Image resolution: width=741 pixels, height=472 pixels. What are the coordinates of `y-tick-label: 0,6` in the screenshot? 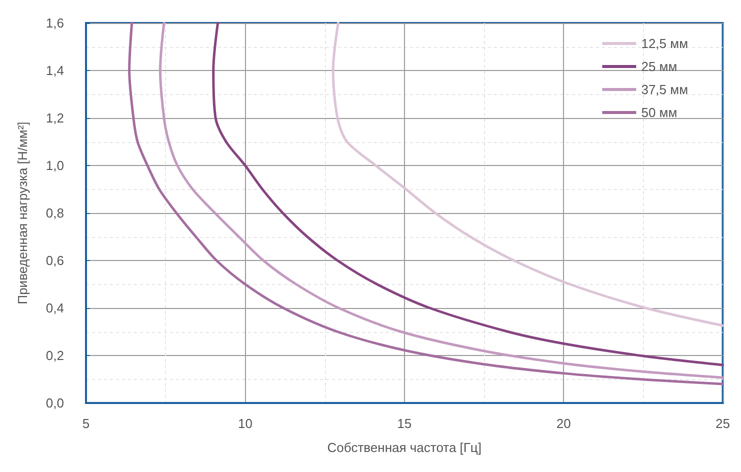 It's located at (55, 260).